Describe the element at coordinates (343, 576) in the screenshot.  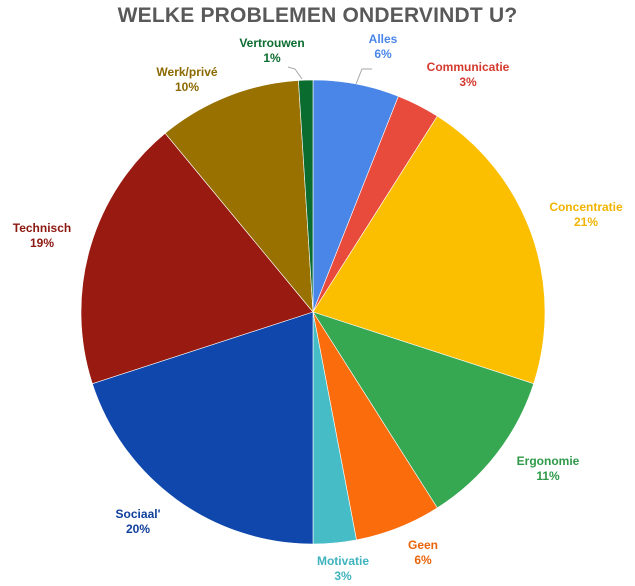
I see `slice-value-motivatie: 3%` at that location.